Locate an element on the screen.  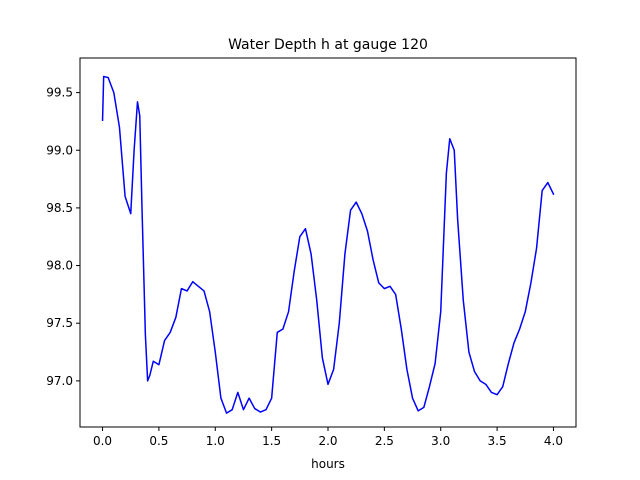
y-tick-label: 99.0 is located at coordinates (59, 150).